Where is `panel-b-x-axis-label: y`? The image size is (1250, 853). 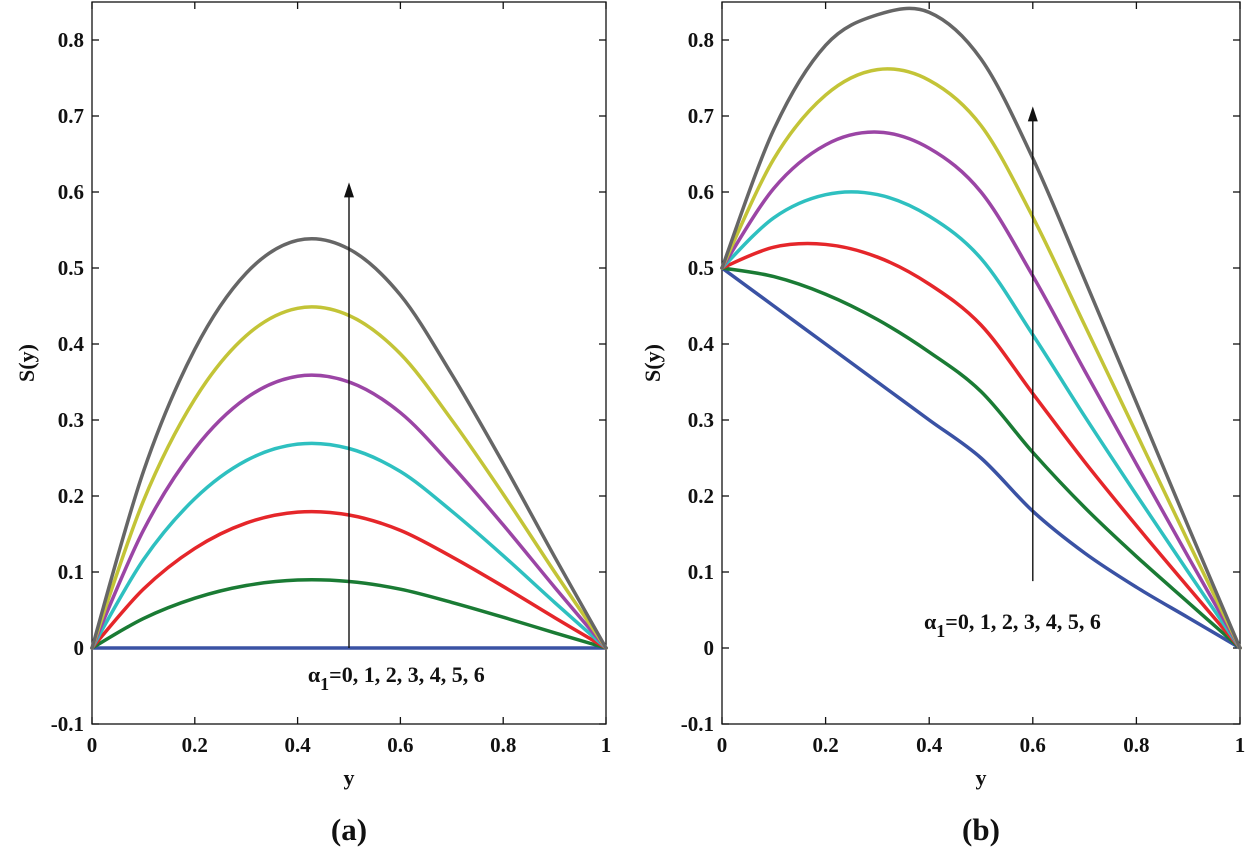
panel-b-x-axis-label: y is located at coordinates (981, 777).